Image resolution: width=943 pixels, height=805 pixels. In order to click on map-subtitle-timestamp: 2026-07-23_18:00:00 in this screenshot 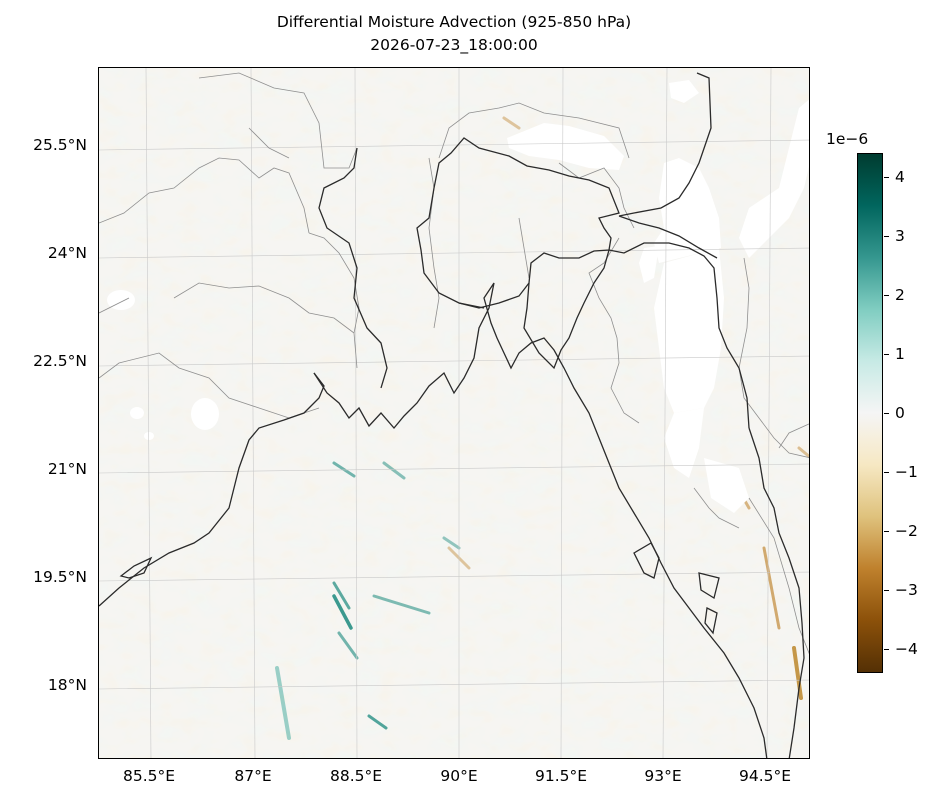, I will do `click(454, 45)`.